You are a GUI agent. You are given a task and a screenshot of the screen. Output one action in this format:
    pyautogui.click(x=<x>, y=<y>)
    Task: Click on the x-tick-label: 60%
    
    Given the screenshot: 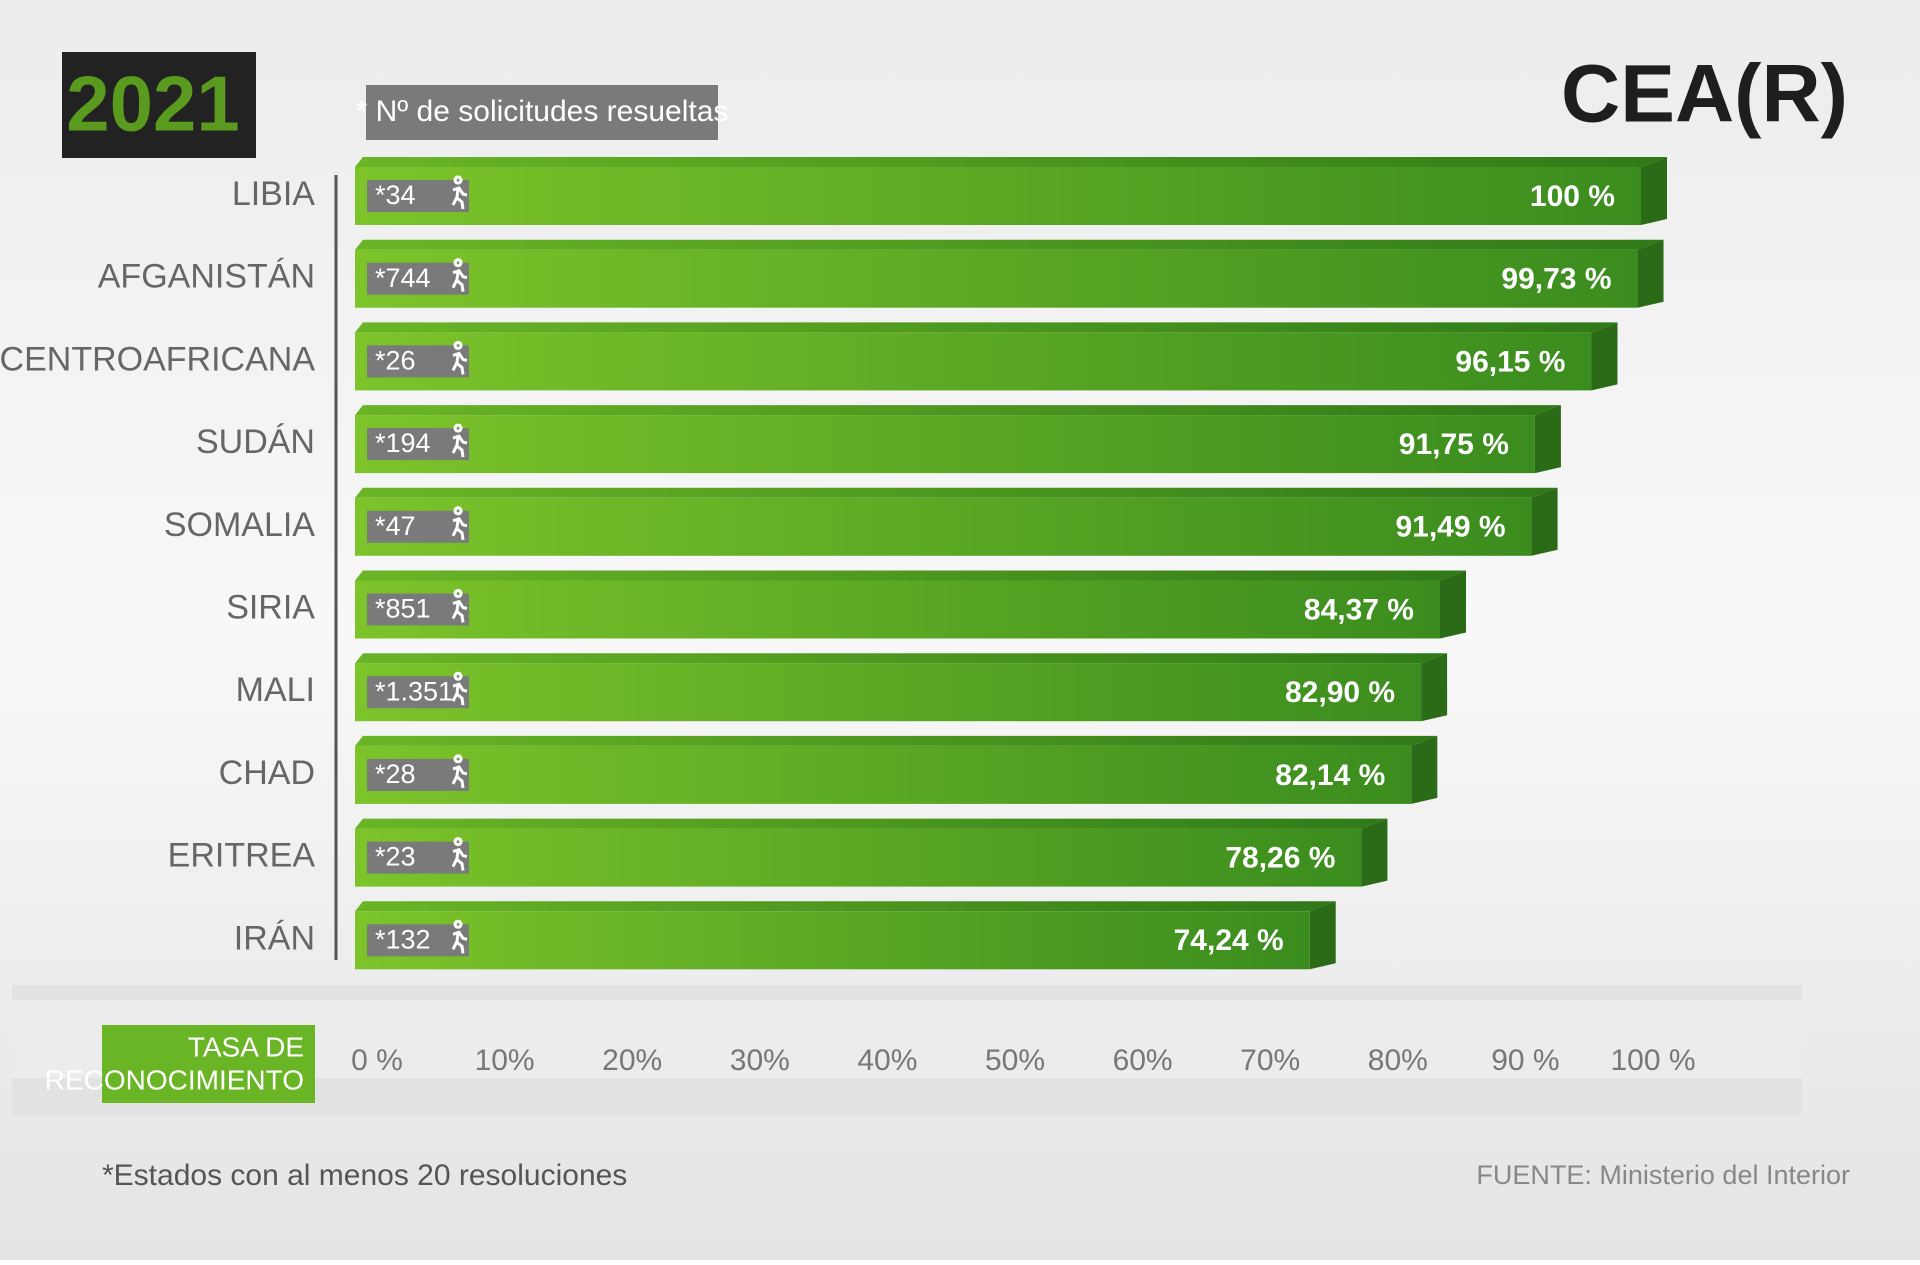 What is the action you would take?
    pyautogui.click(x=1143, y=1060)
    